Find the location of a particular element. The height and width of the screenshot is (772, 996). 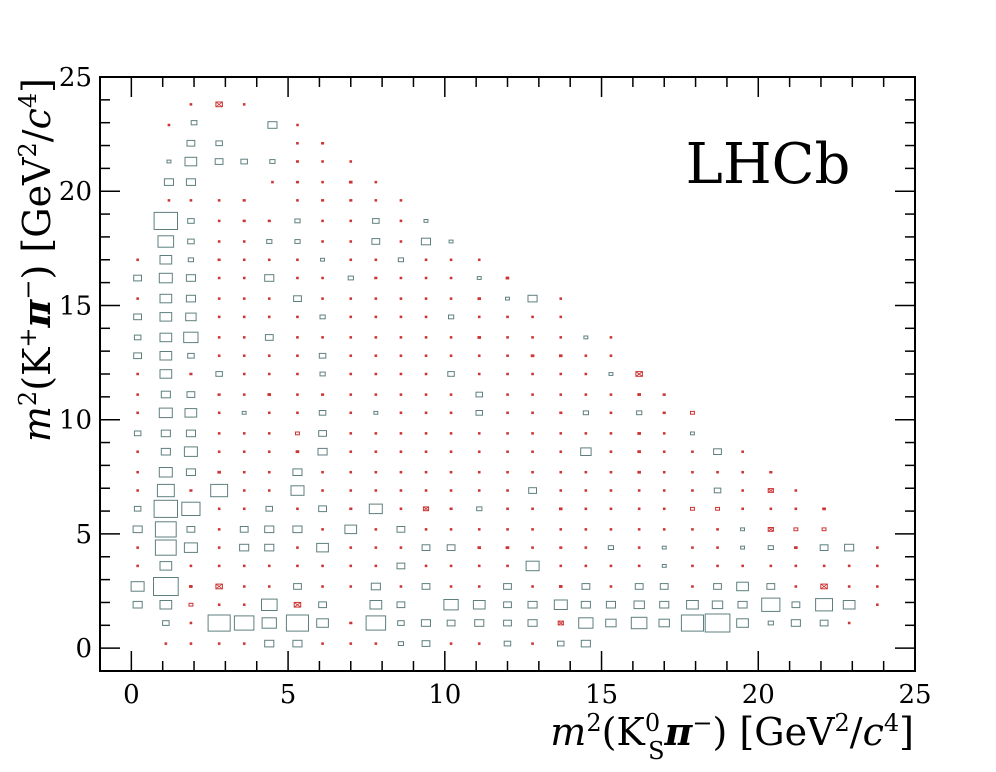

y-tick-labels: 0 5 10 15 20 25 is located at coordinates (75, 363).